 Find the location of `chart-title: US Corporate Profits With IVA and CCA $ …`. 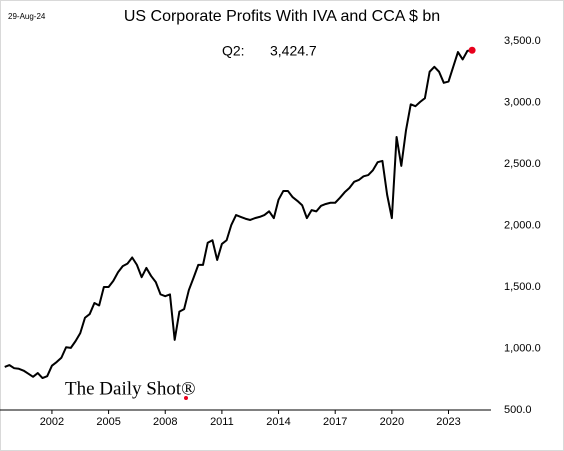

chart-title: US Corporate Profits With IVA and CCA $ … is located at coordinates (282, 16).